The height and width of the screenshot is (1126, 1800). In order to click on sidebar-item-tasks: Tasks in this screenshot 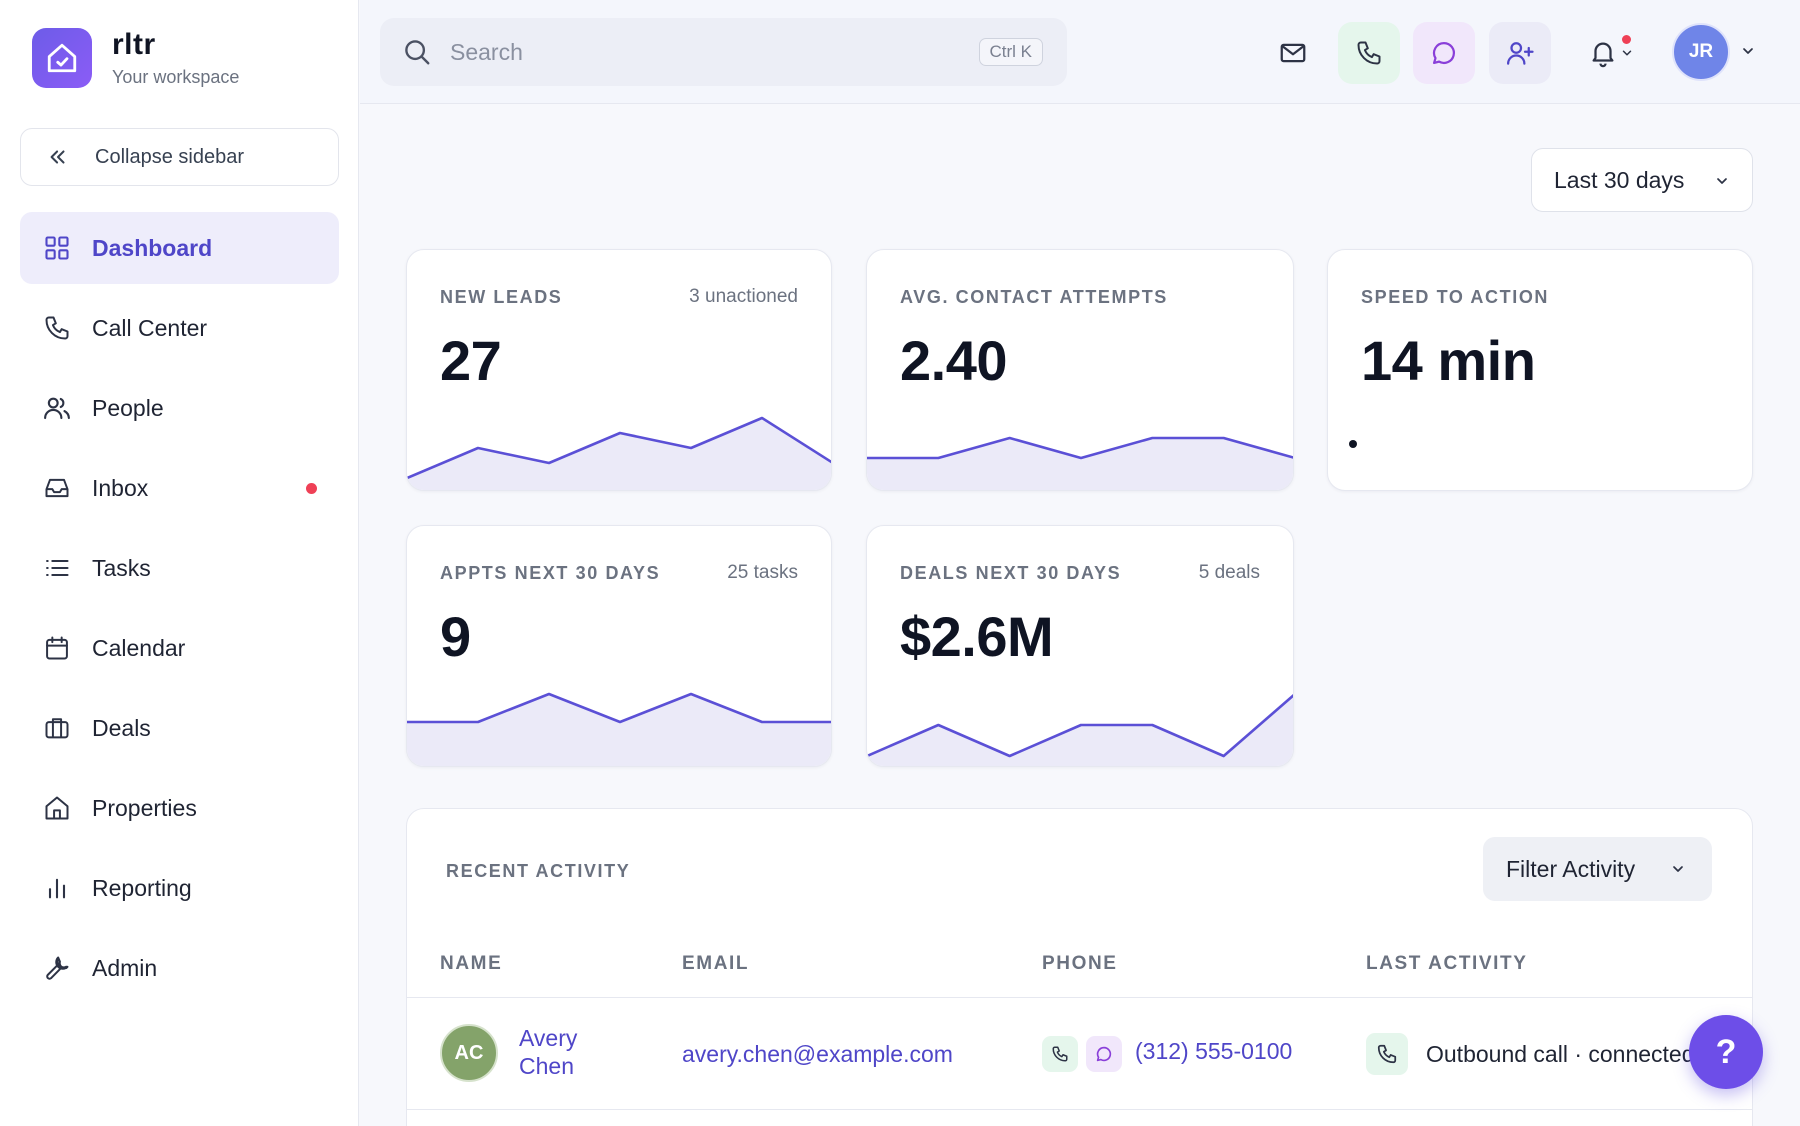, I will do `click(179, 568)`.